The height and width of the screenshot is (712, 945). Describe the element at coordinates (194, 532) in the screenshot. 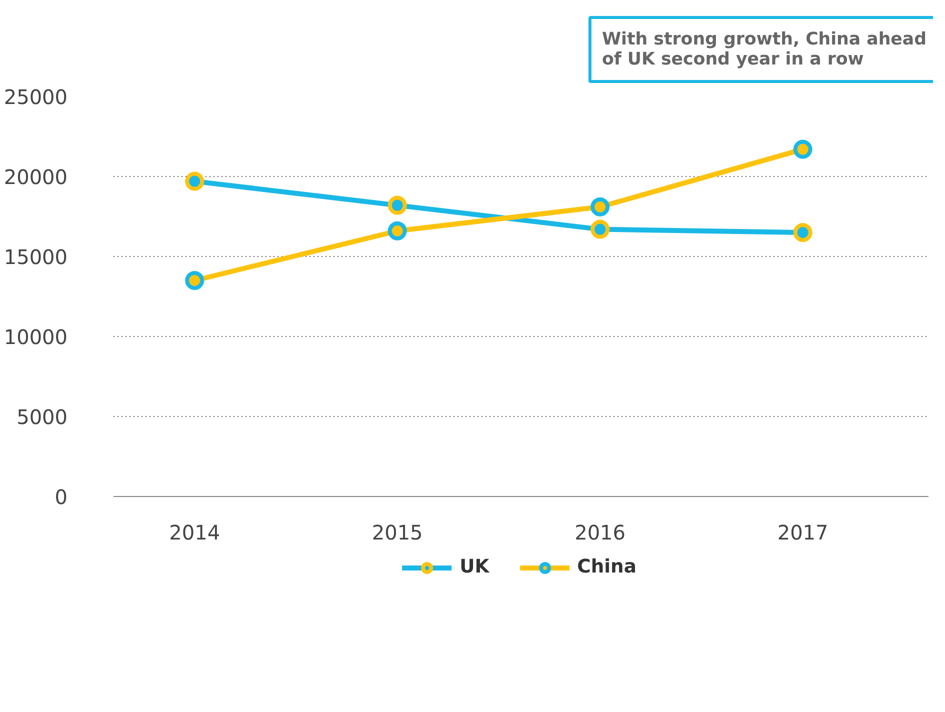

I see `x-tick-label: 2014` at that location.